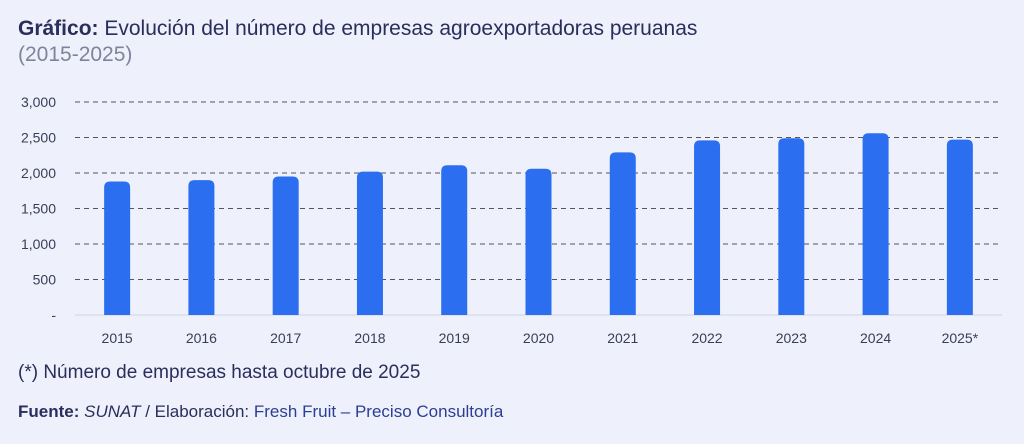 This screenshot has width=1024, height=444. What do you see at coordinates (38, 102) in the screenshot?
I see `y-tick-label: 3,000` at bounding box center [38, 102].